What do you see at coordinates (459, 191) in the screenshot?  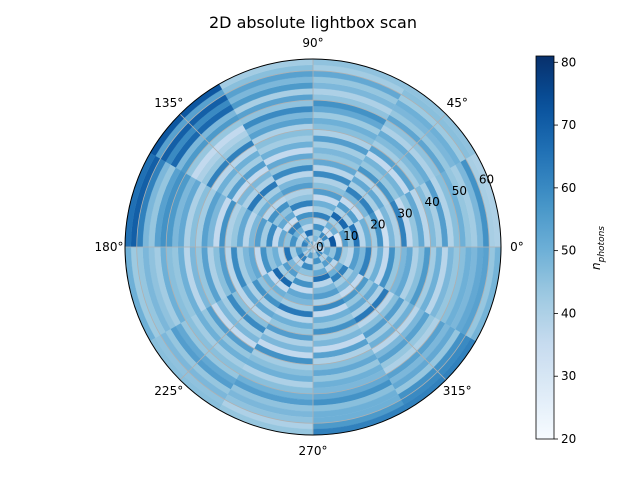 I see `radial-tick-label: 50` at bounding box center [459, 191].